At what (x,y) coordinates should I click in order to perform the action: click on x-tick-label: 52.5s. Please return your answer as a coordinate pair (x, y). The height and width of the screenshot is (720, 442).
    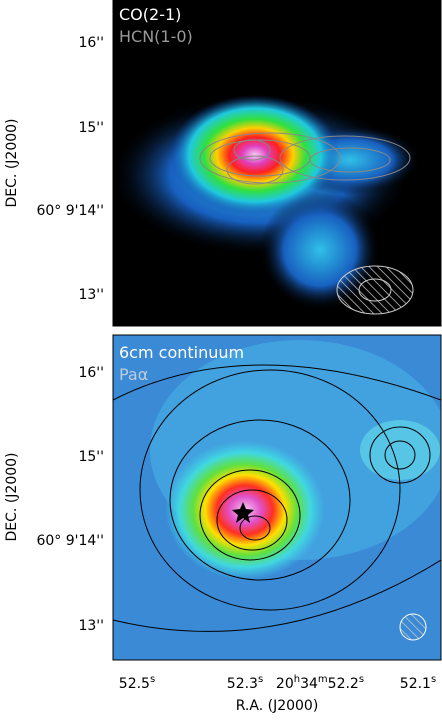
    Looking at the image, I should click on (137, 683).